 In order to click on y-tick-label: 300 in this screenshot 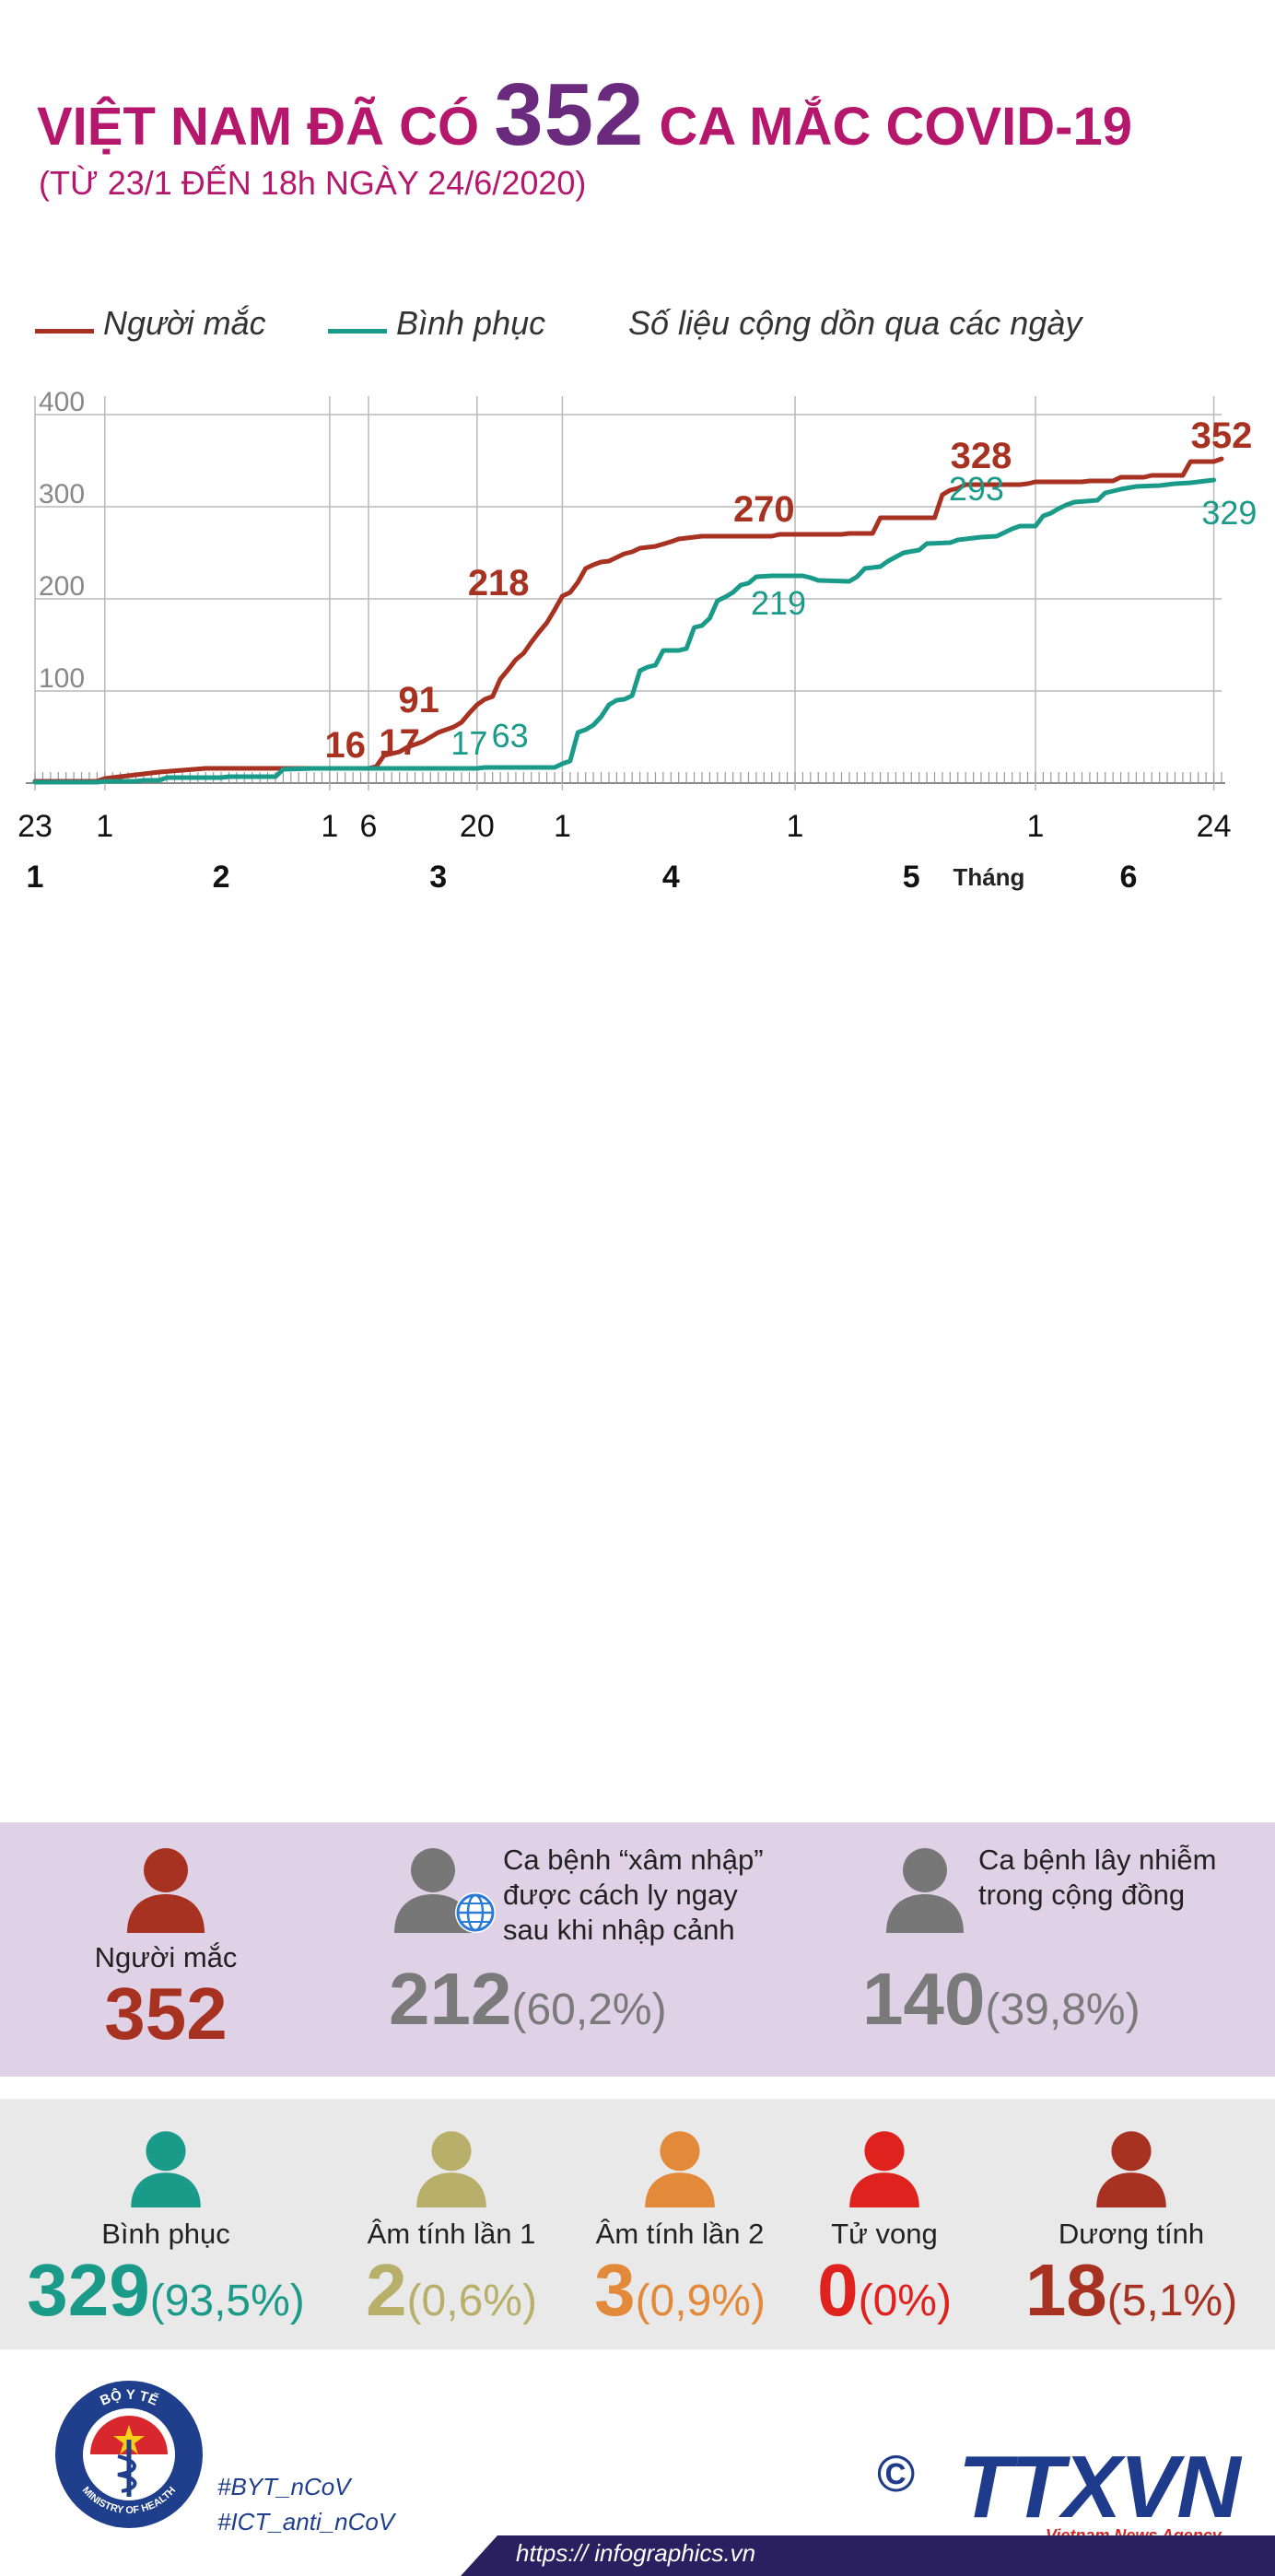, I will do `click(62, 494)`.